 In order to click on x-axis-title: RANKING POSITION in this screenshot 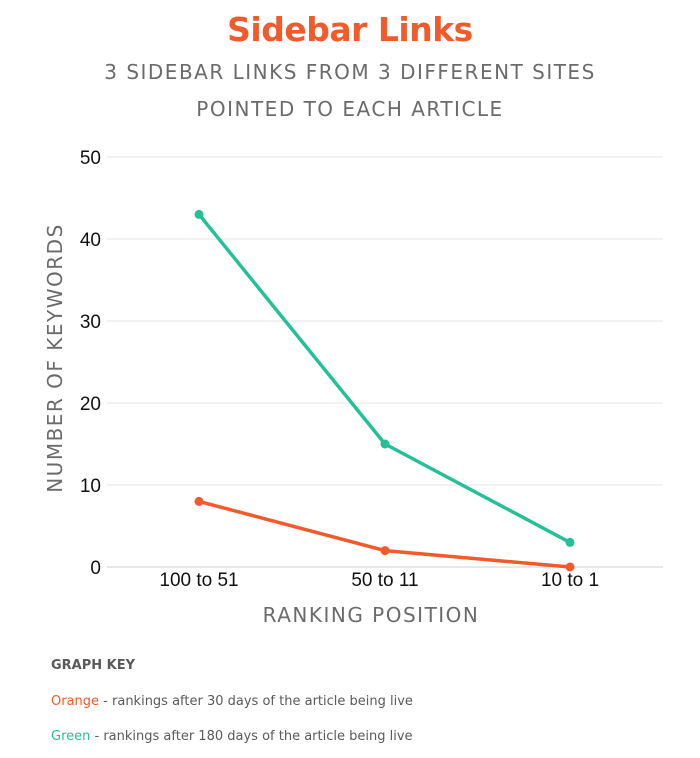, I will do `click(371, 615)`.